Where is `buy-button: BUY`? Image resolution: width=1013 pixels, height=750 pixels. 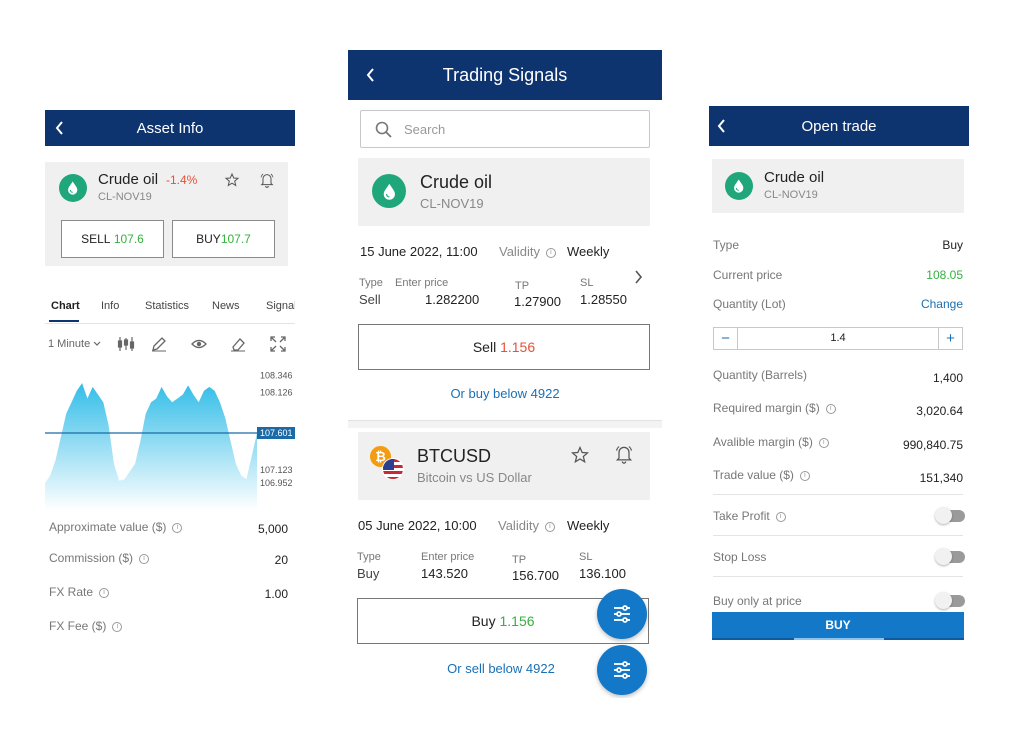
buy-button: BUY is located at coordinates (838, 626).